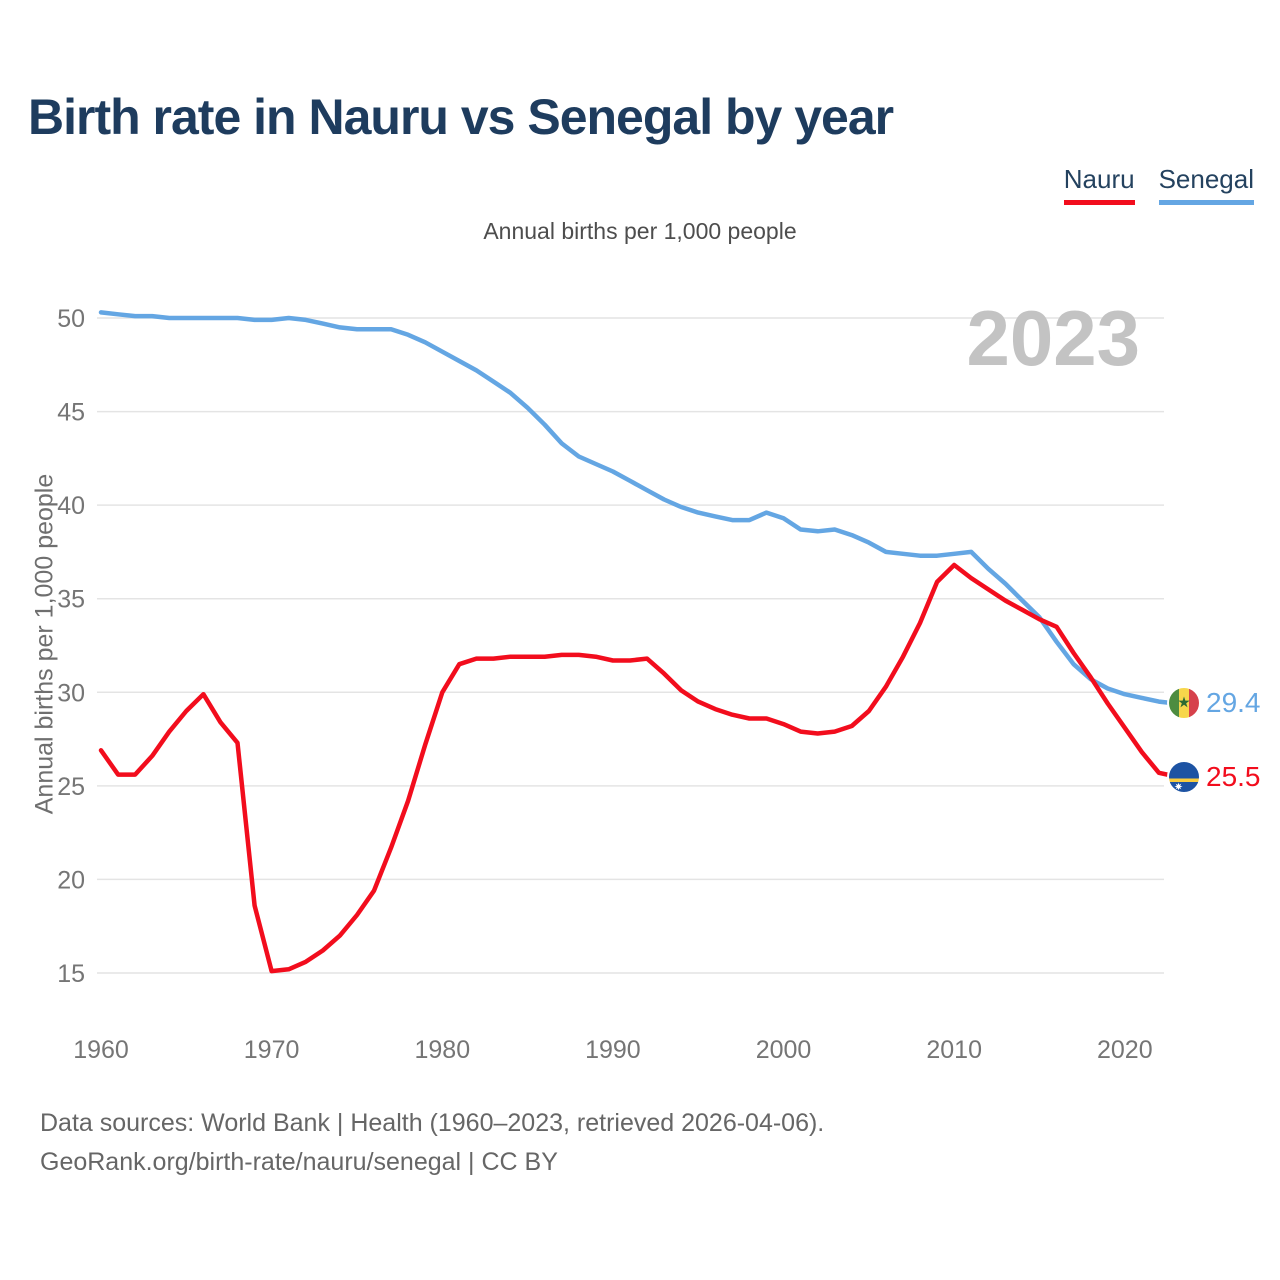 The image size is (1280, 1280). Describe the element at coordinates (1053, 338) in the screenshot. I see `year-watermark: 2023` at that location.